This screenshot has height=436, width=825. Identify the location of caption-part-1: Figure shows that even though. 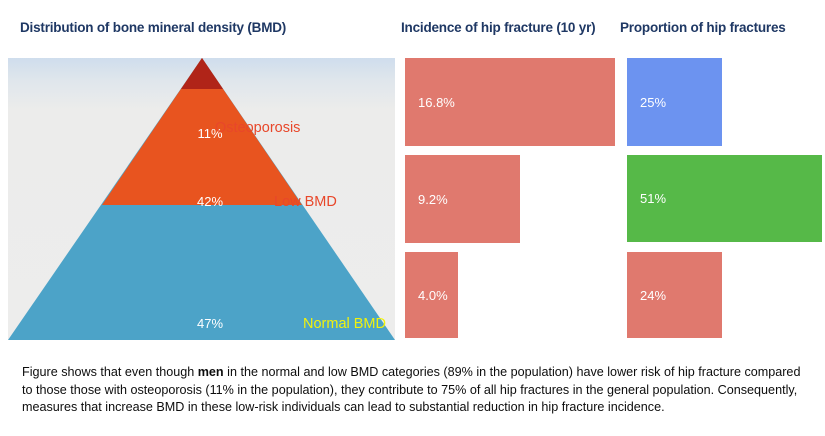
(110, 372).